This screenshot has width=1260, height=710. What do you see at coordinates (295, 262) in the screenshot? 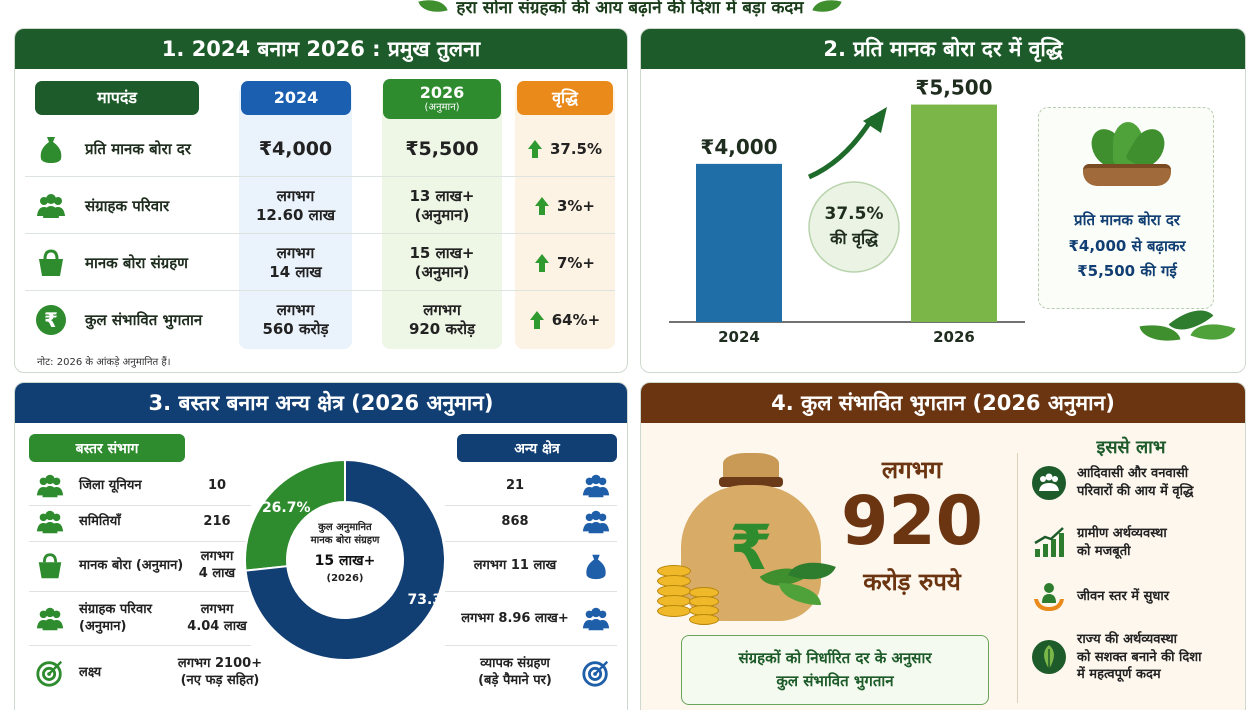
I see `value-2024: लगभग 14 लाख` at bounding box center [295, 262].